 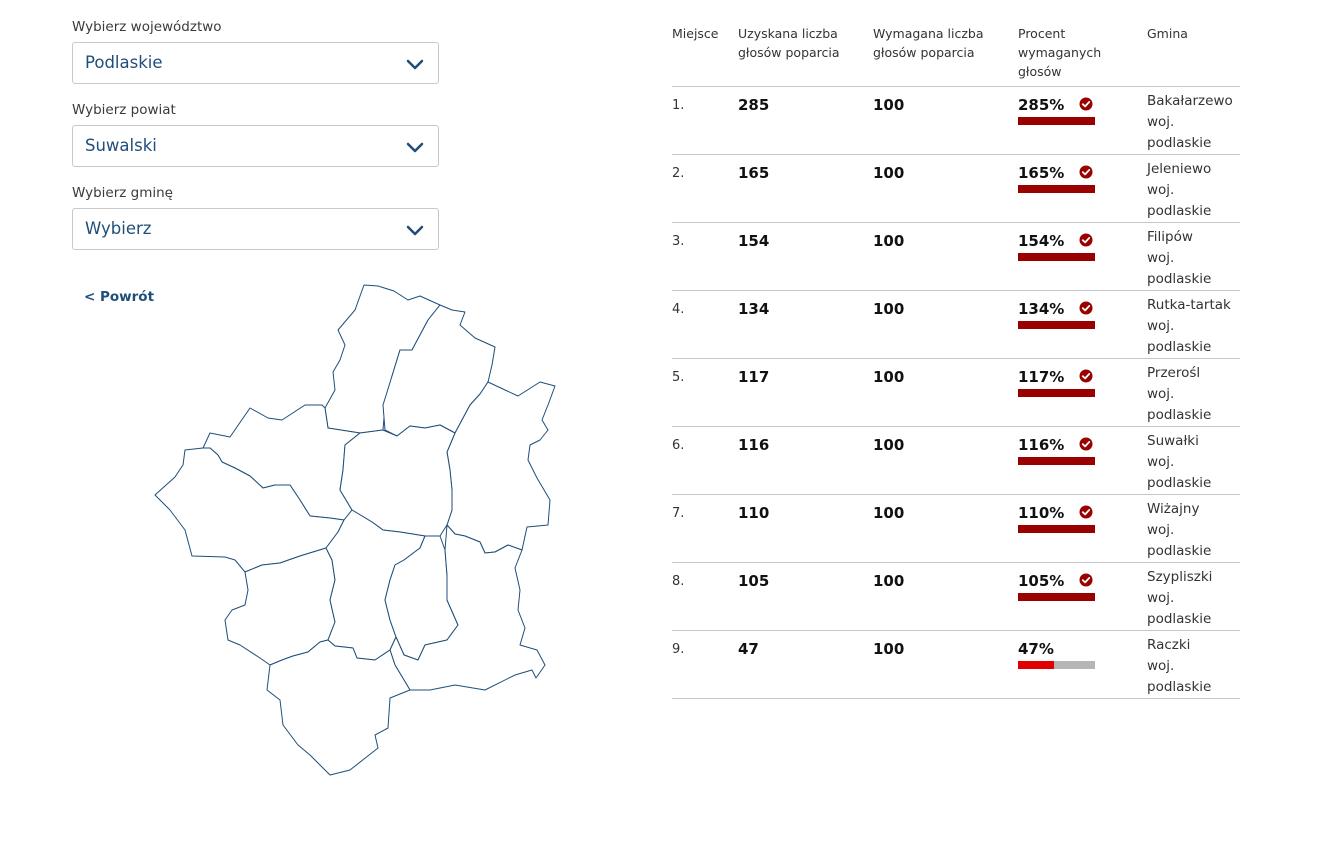 What do you see at coordinates (147, 27) in the screenshot?
I see `voivodeship-label: Wybierz województwo` at bounding box center [147, 27].